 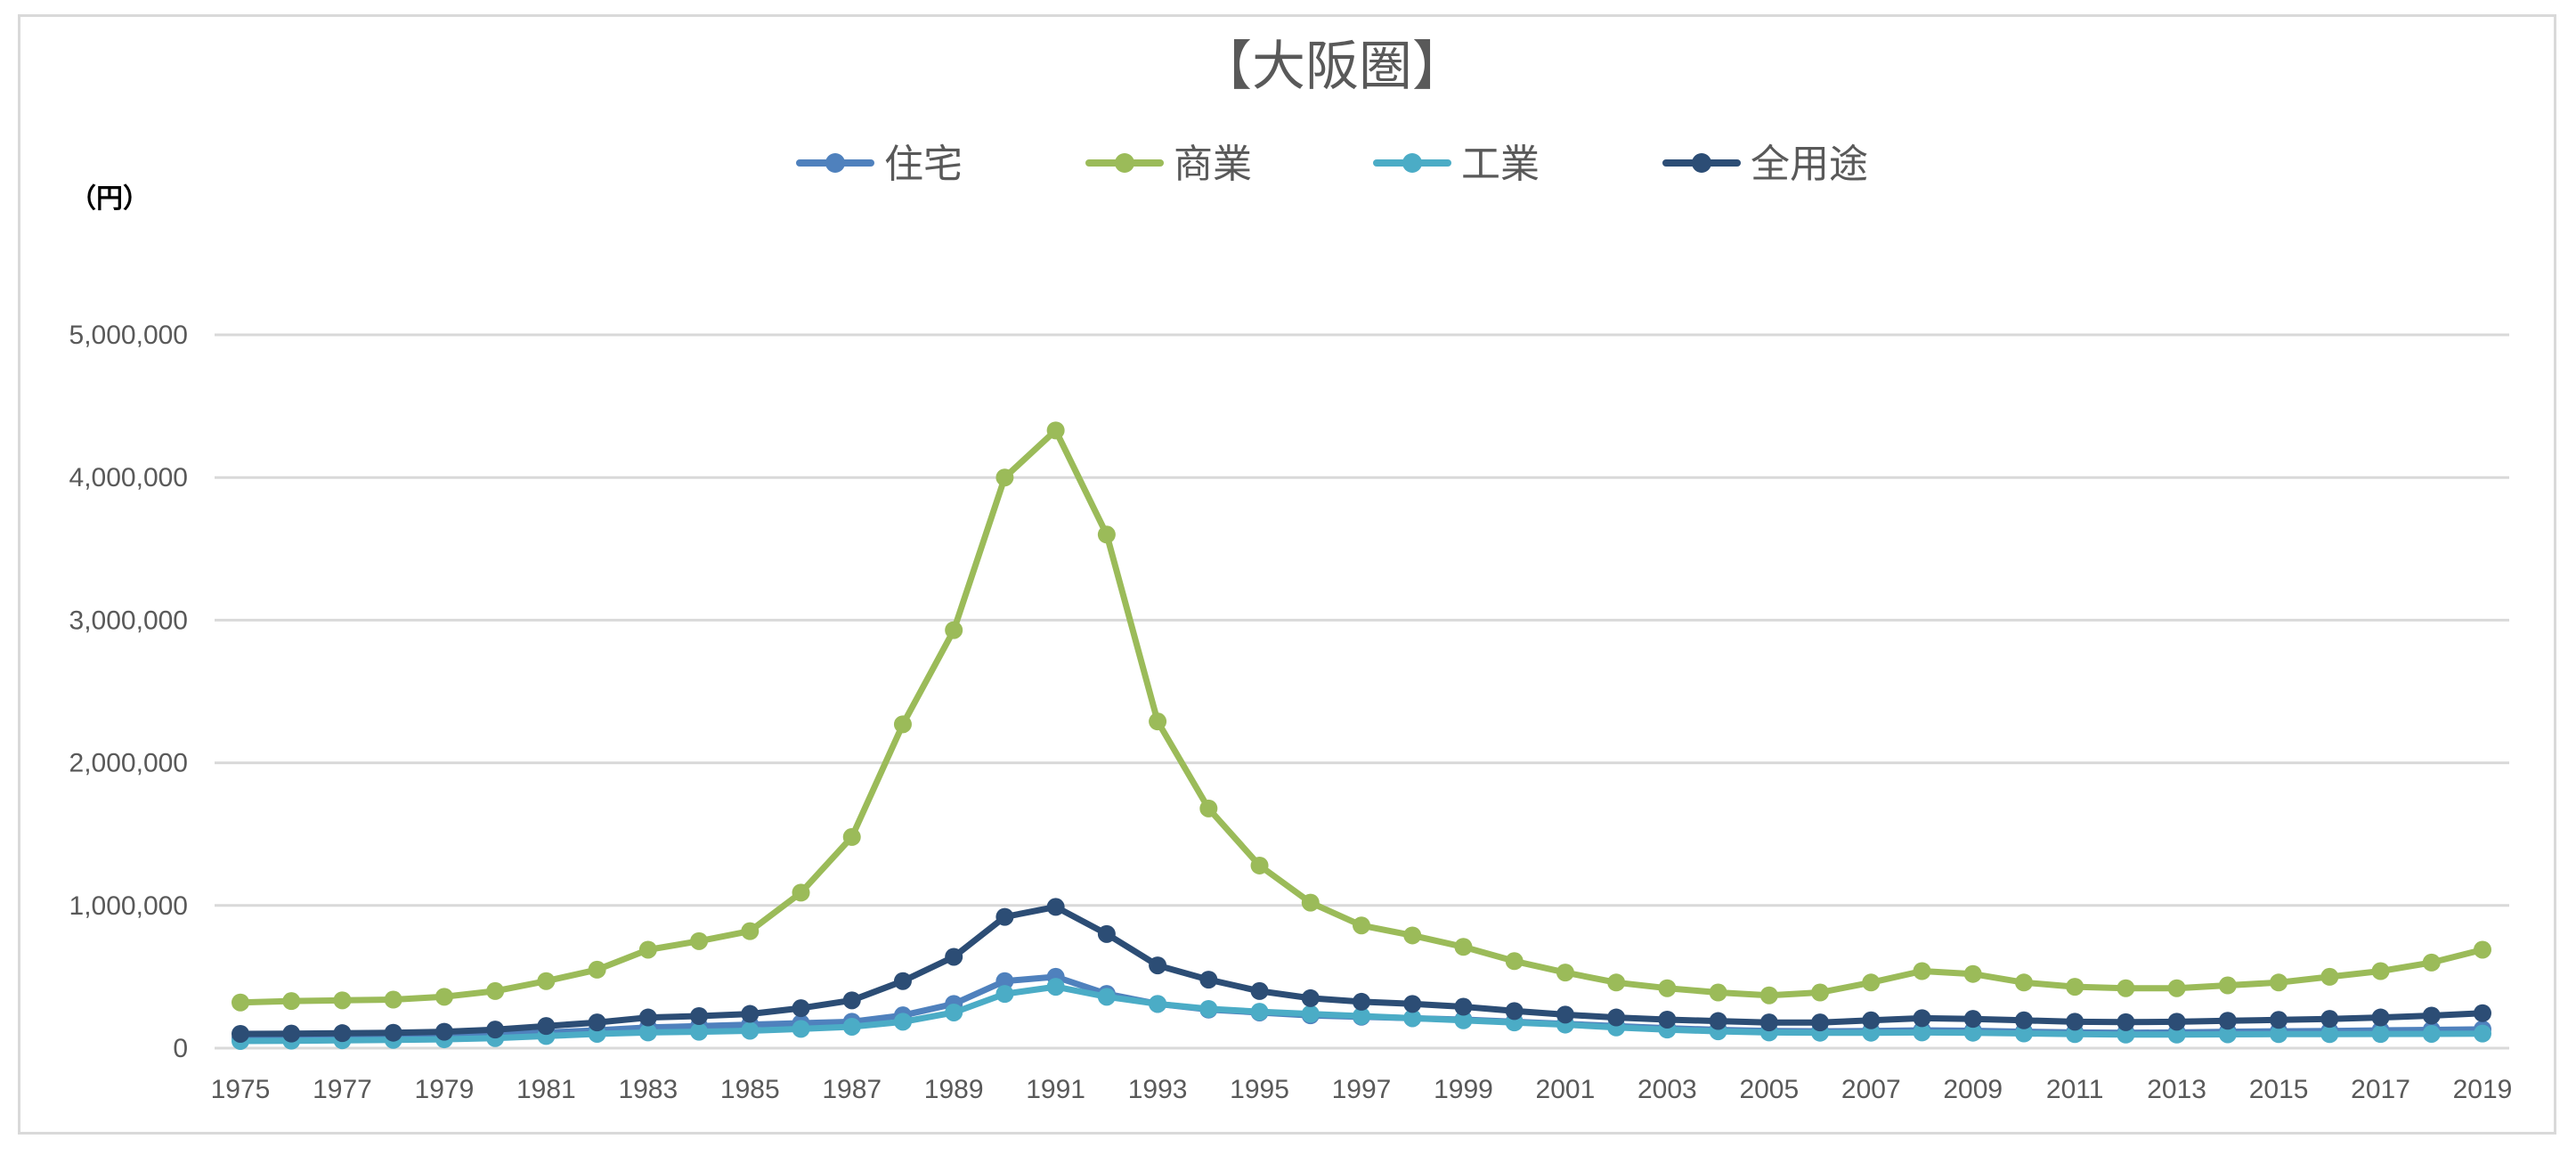 I want to click on y-axis-unit-label: （円）, so click(x=109, y=199).